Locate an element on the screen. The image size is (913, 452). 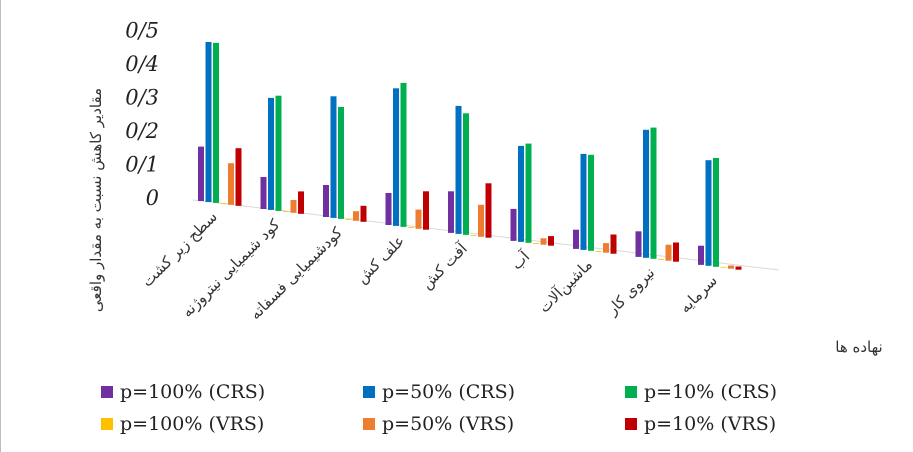
x-tick-label: آب is located at coordinates (521, 260).